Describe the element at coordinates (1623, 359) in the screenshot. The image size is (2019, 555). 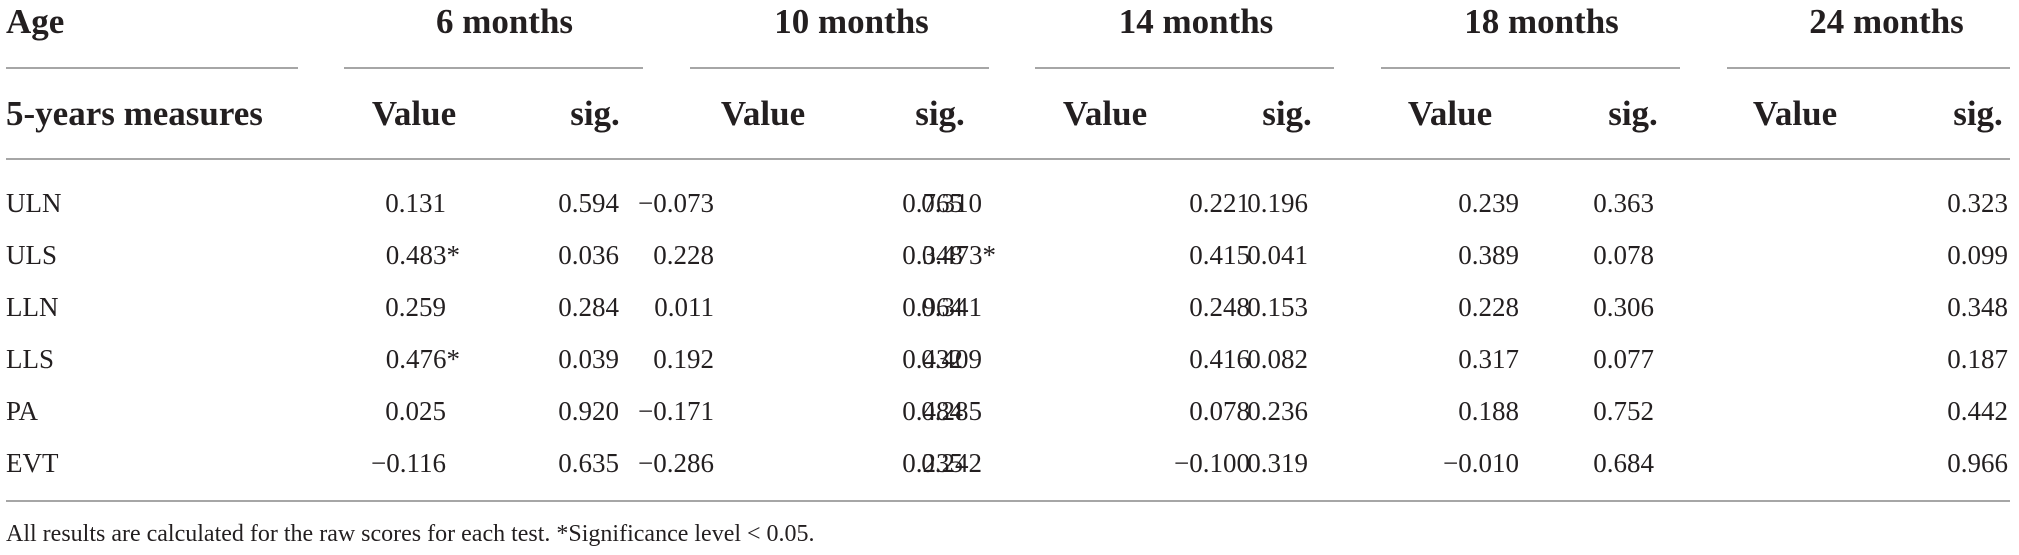
I see `sig-cell: 0.077` at that location.